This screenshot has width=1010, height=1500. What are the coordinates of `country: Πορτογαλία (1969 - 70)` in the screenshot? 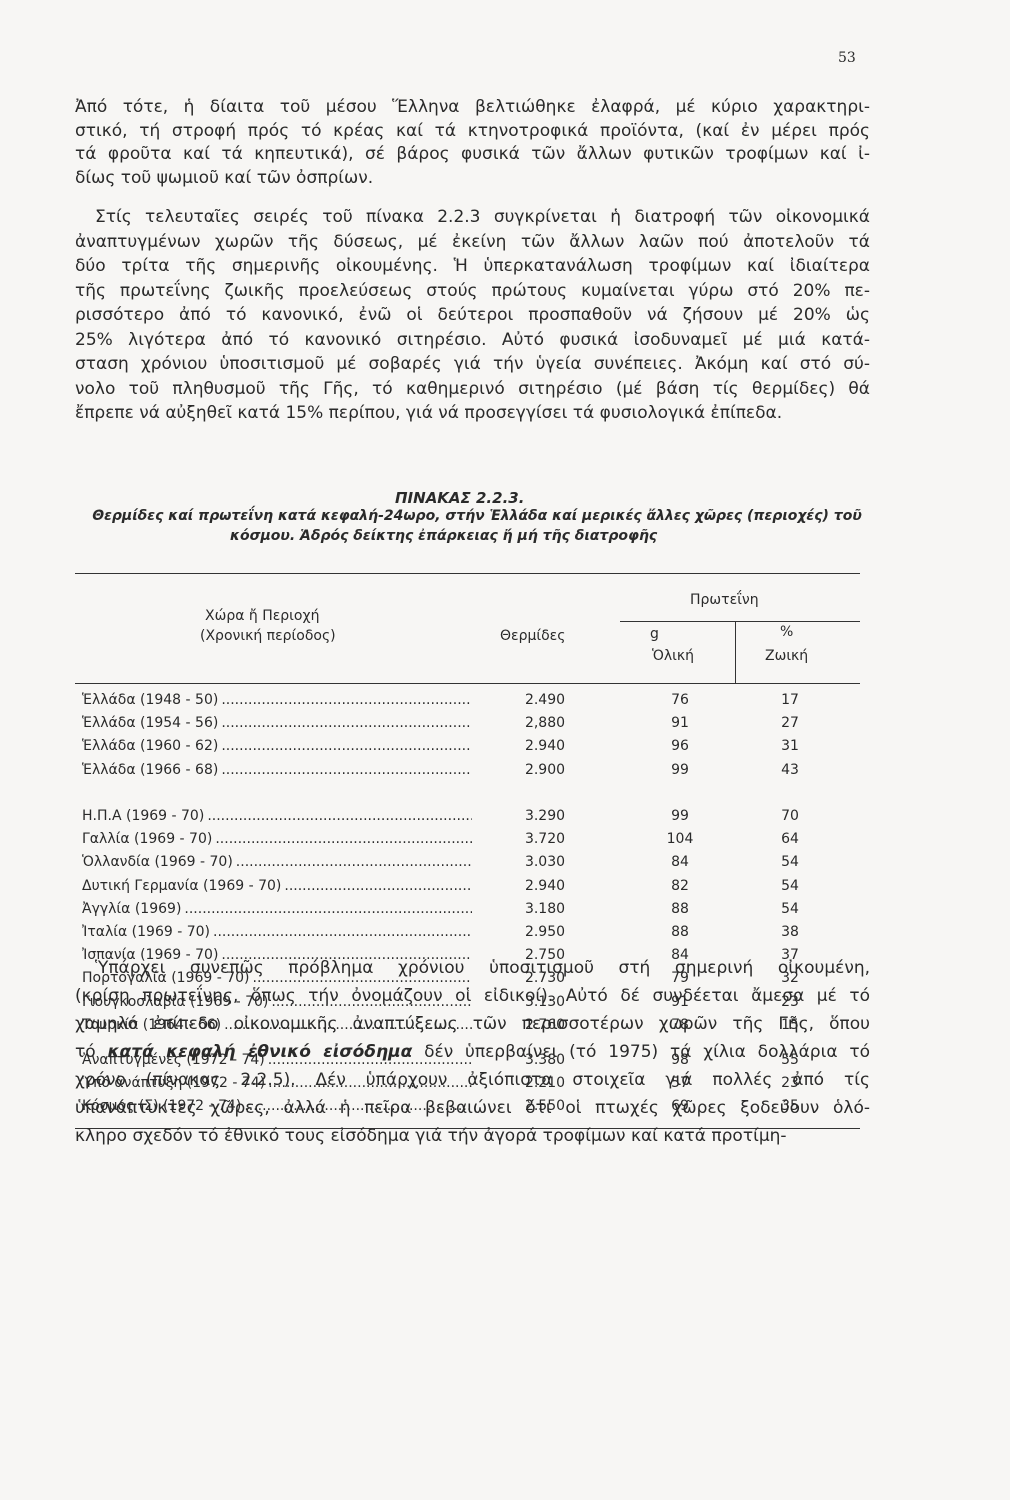 It's located at (166, 978).